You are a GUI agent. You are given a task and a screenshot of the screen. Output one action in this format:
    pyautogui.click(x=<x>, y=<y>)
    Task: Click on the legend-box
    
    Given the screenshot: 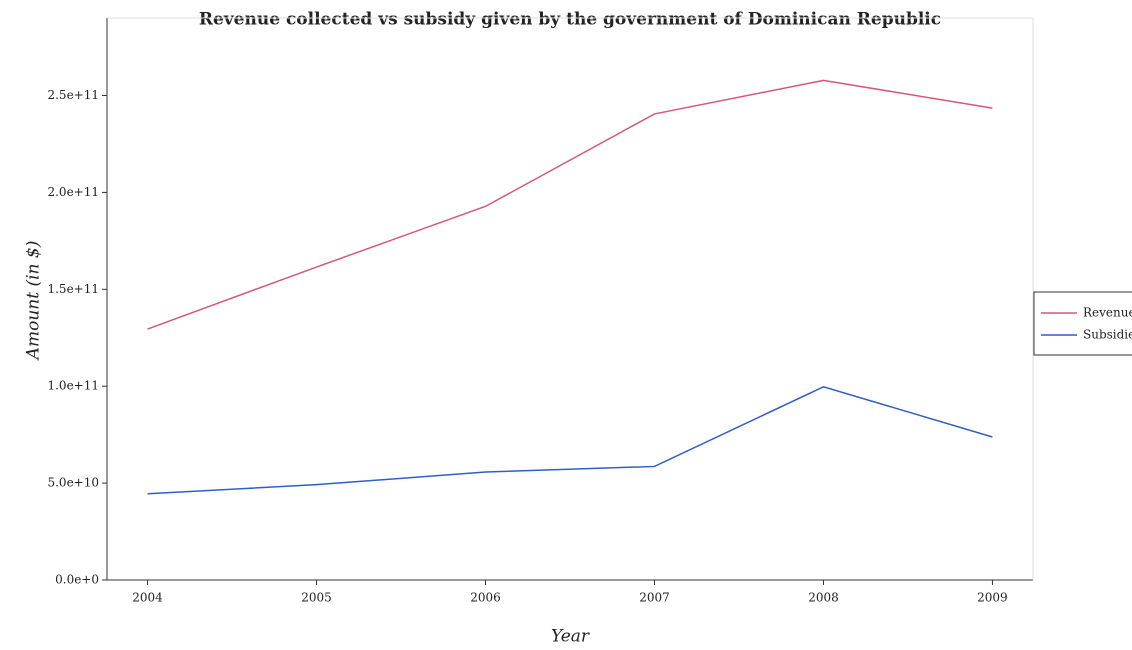 What is the action you would take?
    pyautogui.click(x=1082, y=323)
    